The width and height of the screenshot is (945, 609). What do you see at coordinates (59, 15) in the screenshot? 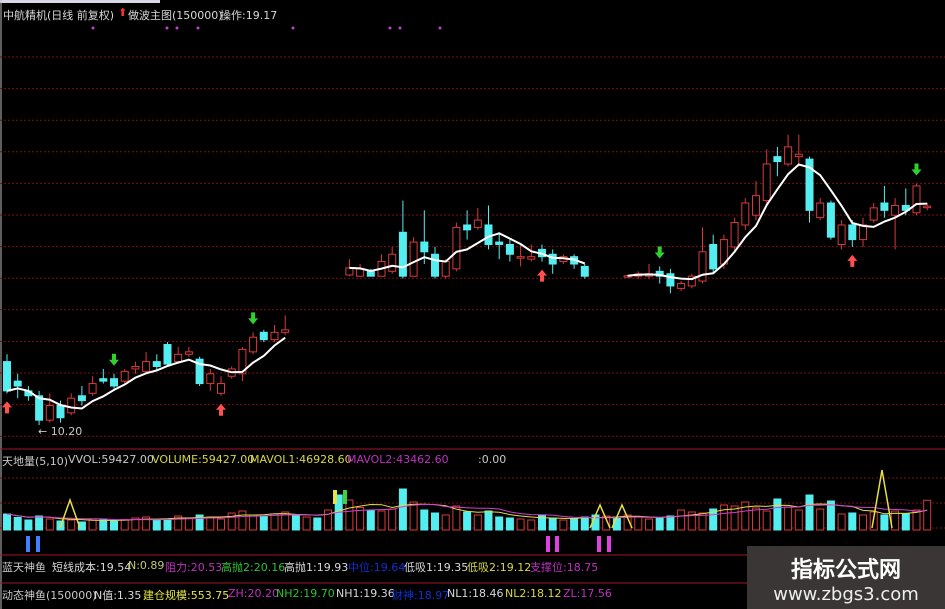
I see `header-title: 中航精机(日线 前复权)` at bounding box center [59, 15].